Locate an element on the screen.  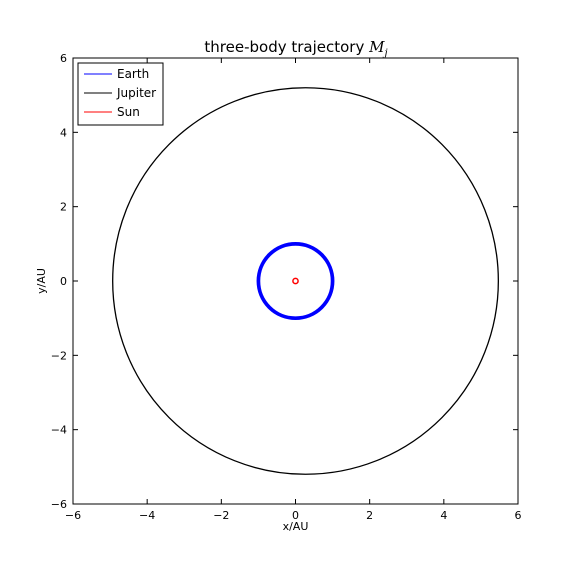
chart-title: three-body trajectory Mj is located at coordinates (295, 48).